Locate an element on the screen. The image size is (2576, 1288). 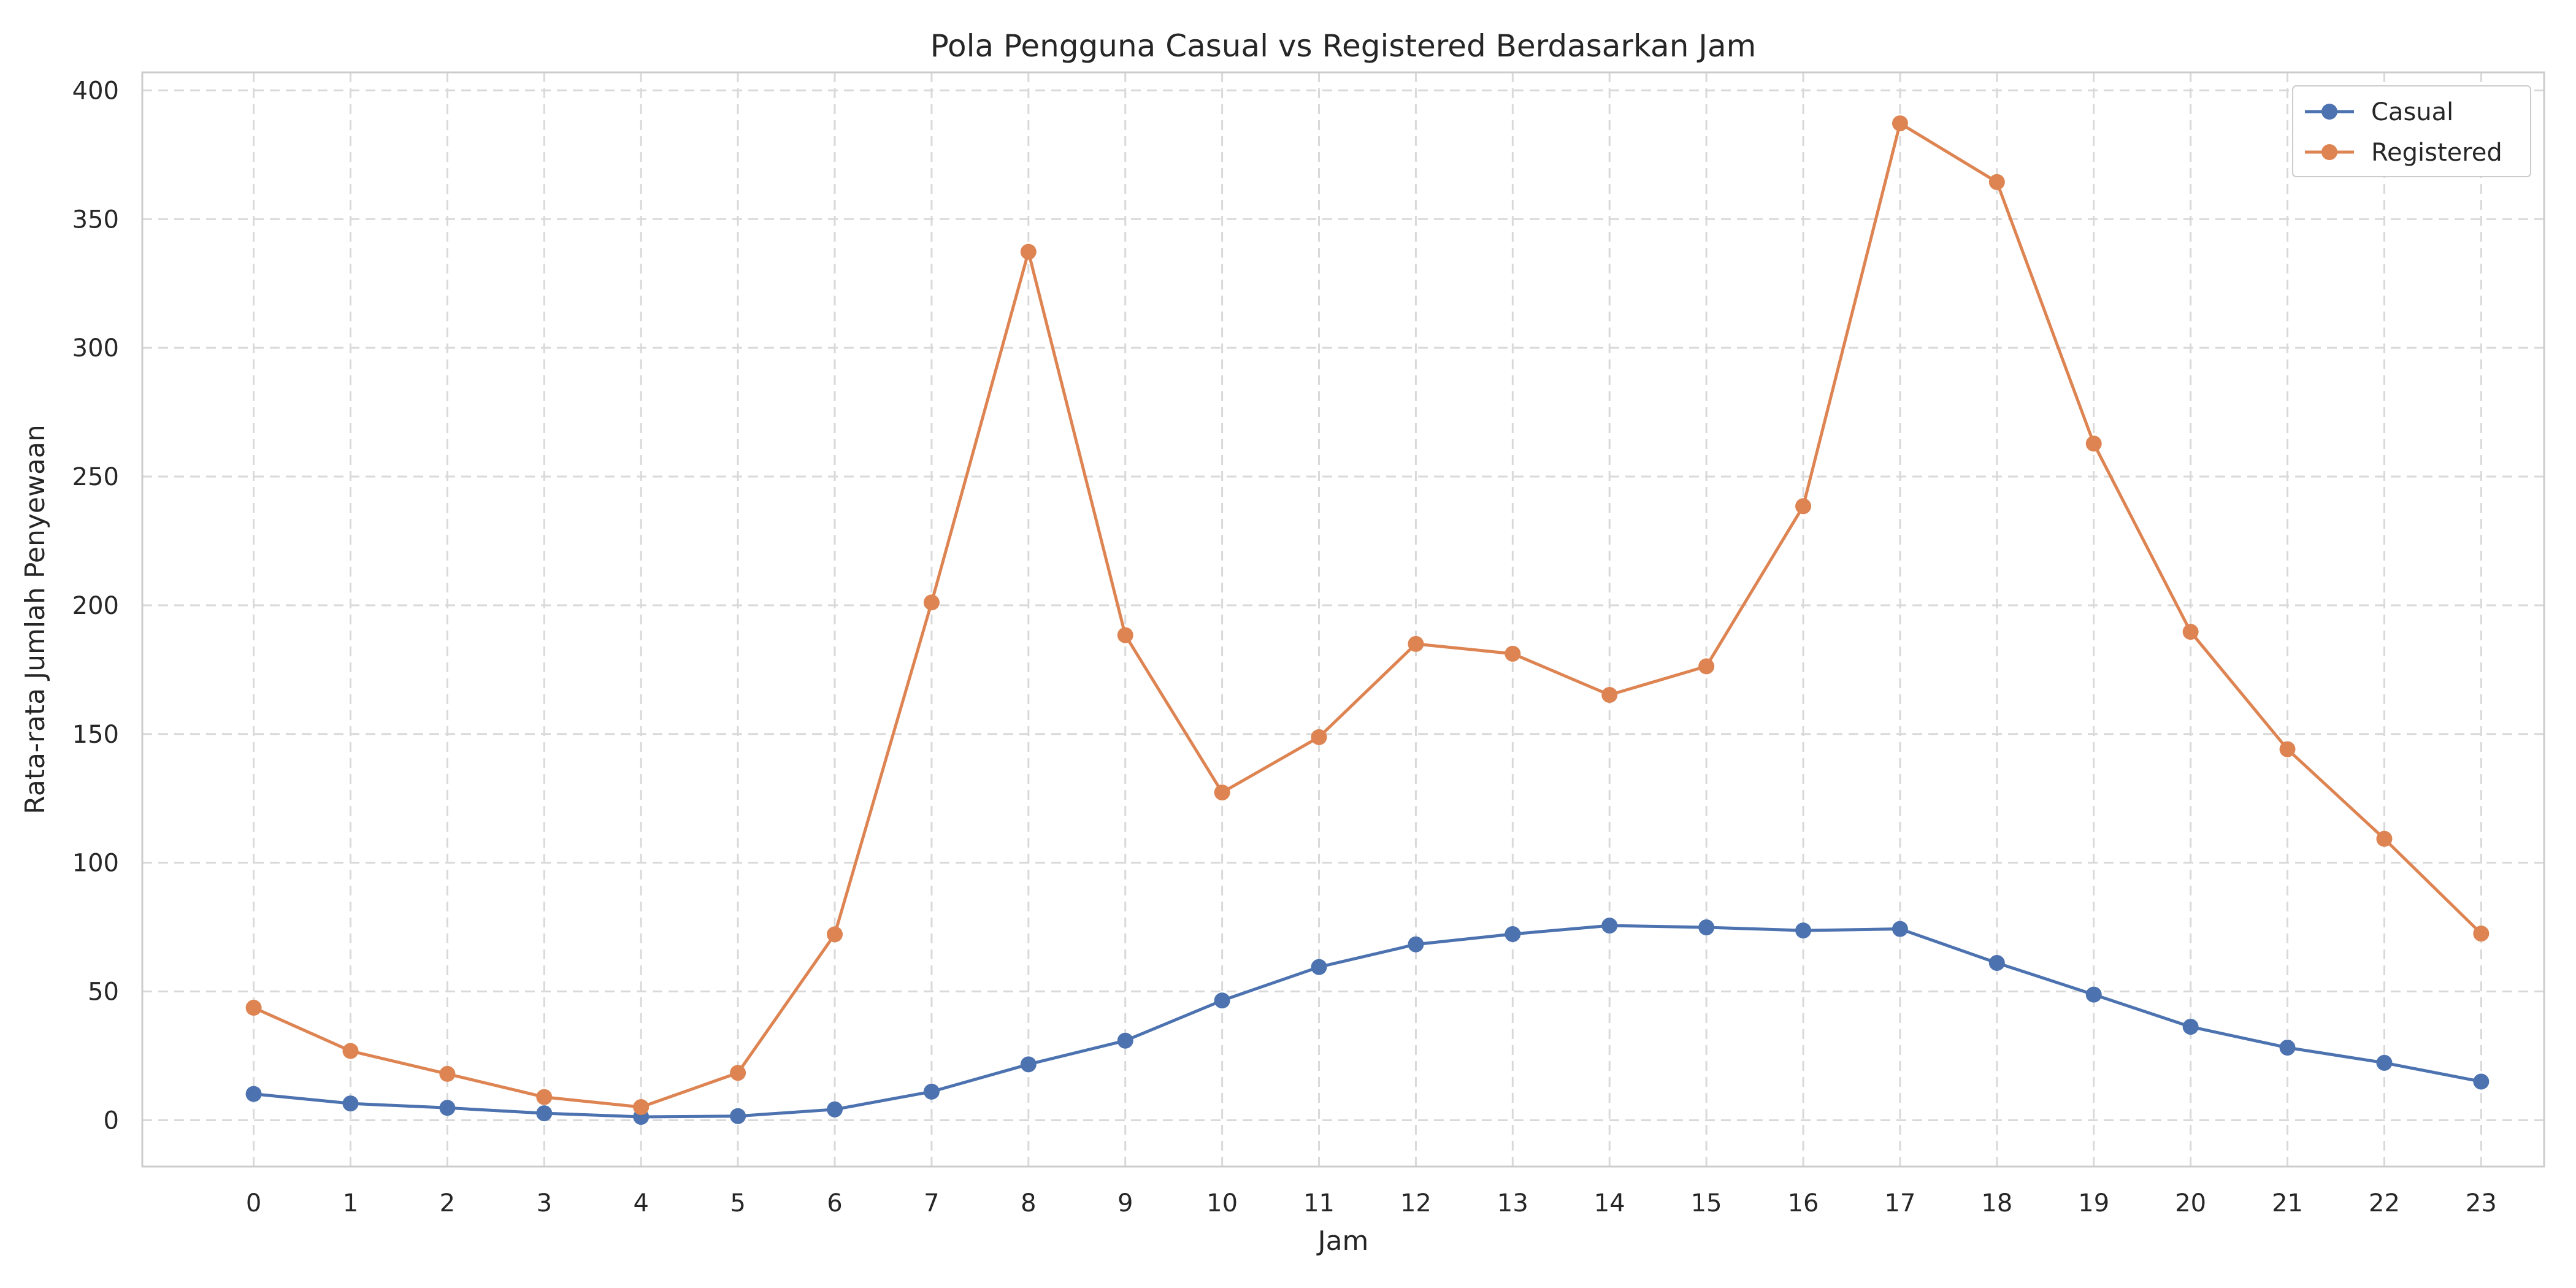
x-tick-label: 9 is located at coordinates (1125, 1203).